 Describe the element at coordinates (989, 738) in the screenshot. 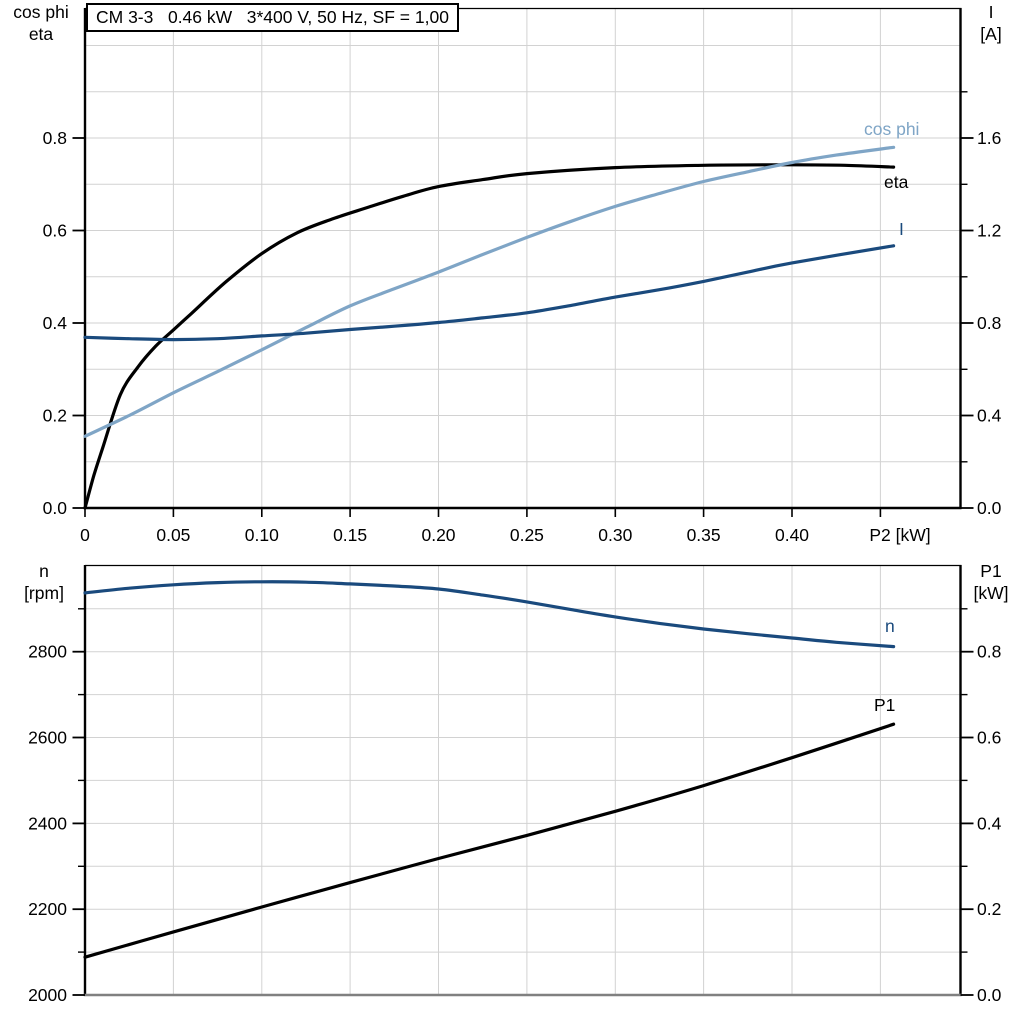

I see `right-axis-tick-label: 0.6` at that location.